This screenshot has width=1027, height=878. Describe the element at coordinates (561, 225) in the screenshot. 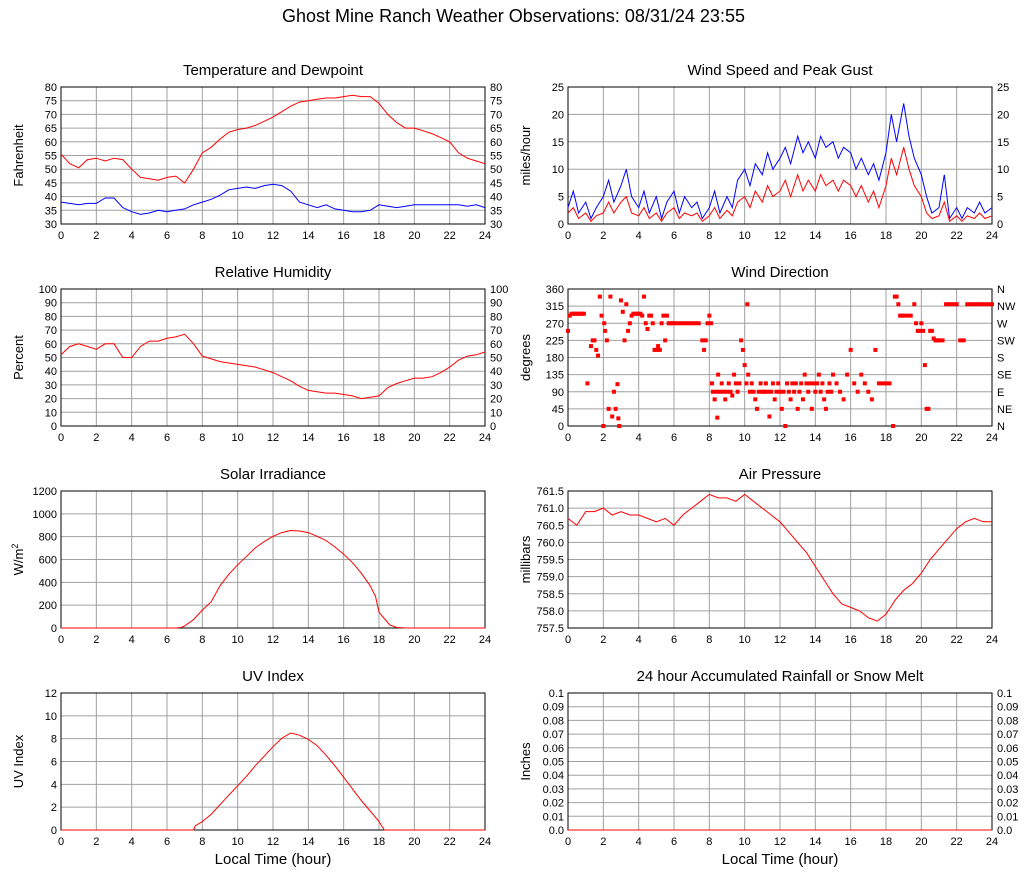

I see `y-tick-label: 0` at that location.